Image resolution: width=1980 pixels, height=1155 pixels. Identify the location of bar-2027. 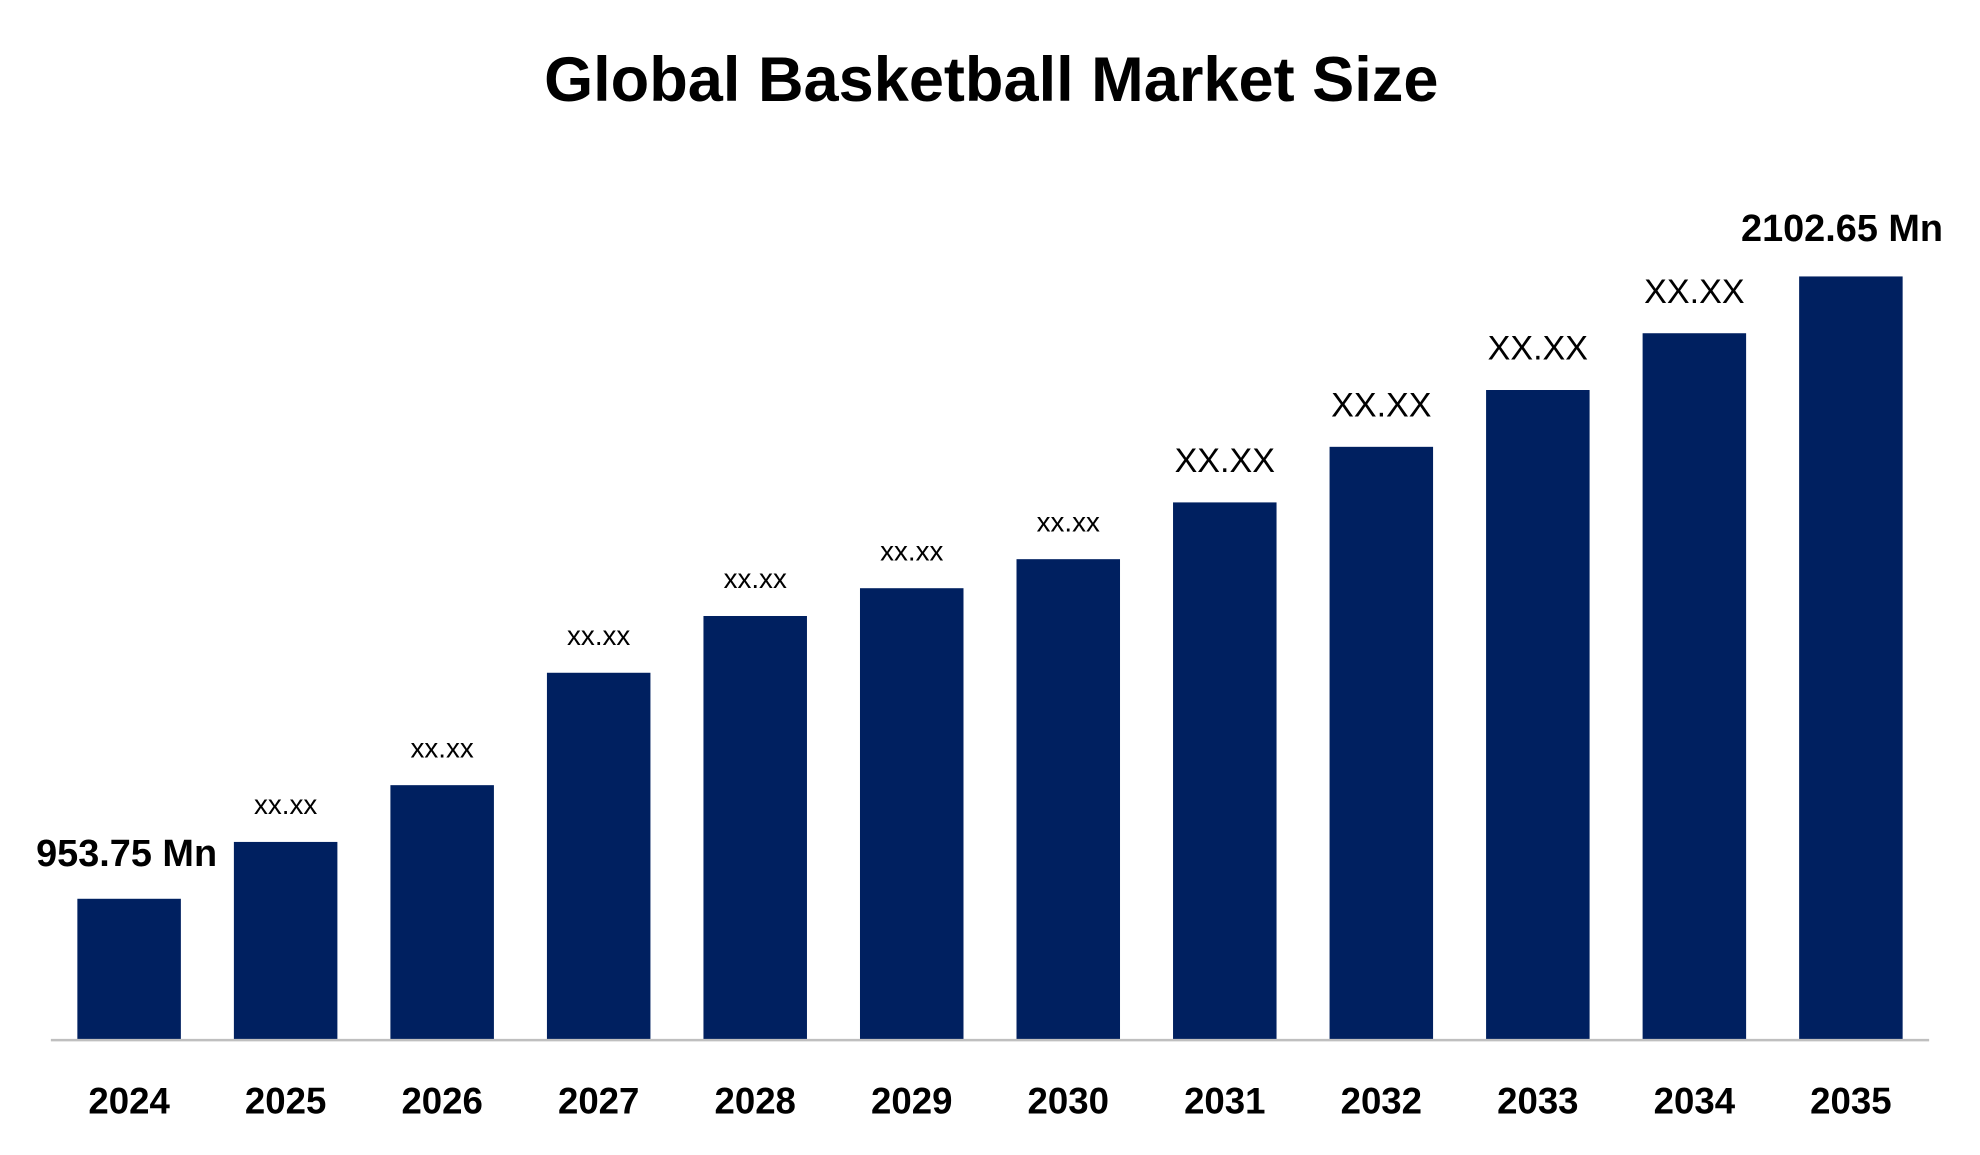
(598, 856).